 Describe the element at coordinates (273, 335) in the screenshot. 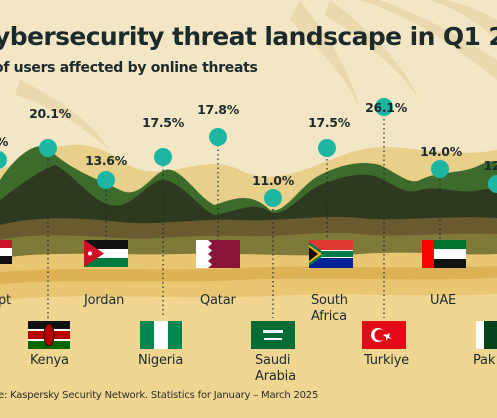

I see `flag-saudi-arabia` at that location.